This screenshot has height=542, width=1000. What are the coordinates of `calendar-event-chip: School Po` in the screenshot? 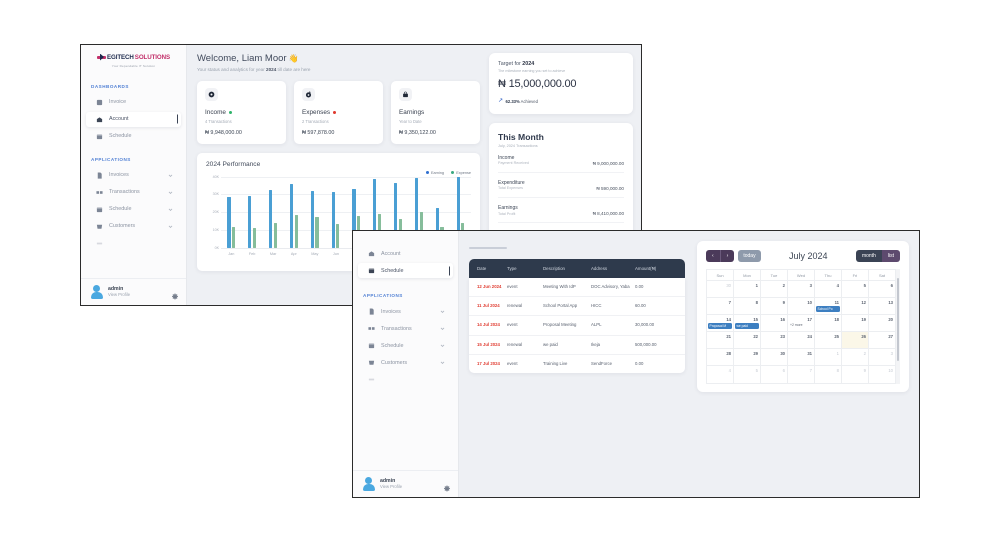 It's located at (828, 308).